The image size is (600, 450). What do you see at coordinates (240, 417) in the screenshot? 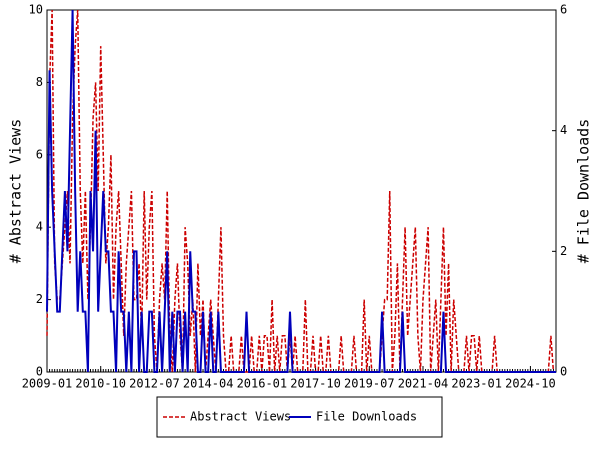
I see `legend-label: Abstract Views` at bounding box center [240, 417].